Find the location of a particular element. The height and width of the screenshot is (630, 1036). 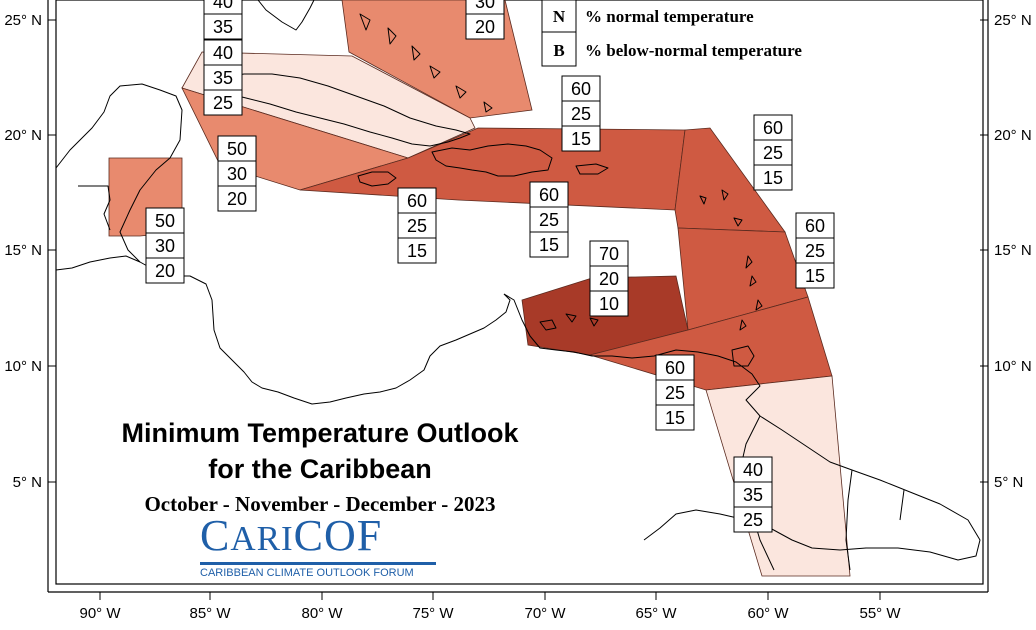

legend-item-below: B % below-normal temperature is located at coordinates (671, 49).